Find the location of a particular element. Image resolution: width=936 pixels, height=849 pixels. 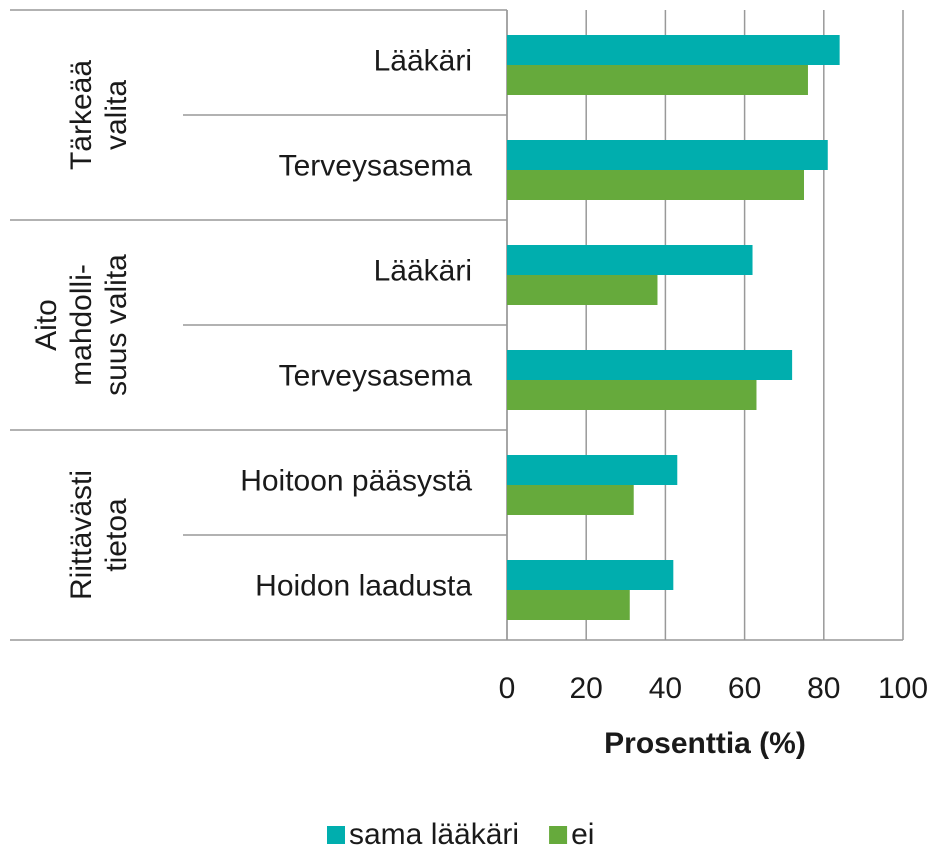

x-tick-label: 40 is located at coordinates (665, 688).